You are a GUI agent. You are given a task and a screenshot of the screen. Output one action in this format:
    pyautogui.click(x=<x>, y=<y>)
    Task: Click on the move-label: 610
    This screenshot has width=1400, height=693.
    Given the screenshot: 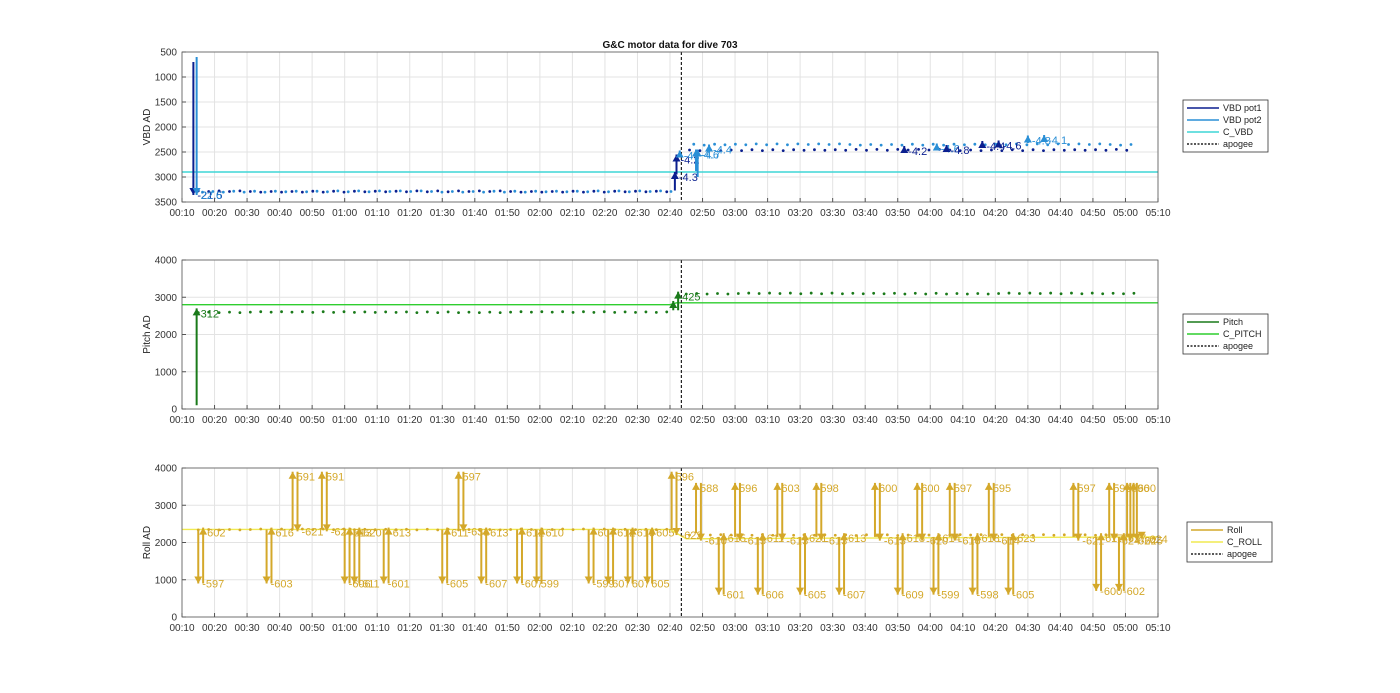 What is the action you would take?
    pyautogui.click(x=646, y=534)
    